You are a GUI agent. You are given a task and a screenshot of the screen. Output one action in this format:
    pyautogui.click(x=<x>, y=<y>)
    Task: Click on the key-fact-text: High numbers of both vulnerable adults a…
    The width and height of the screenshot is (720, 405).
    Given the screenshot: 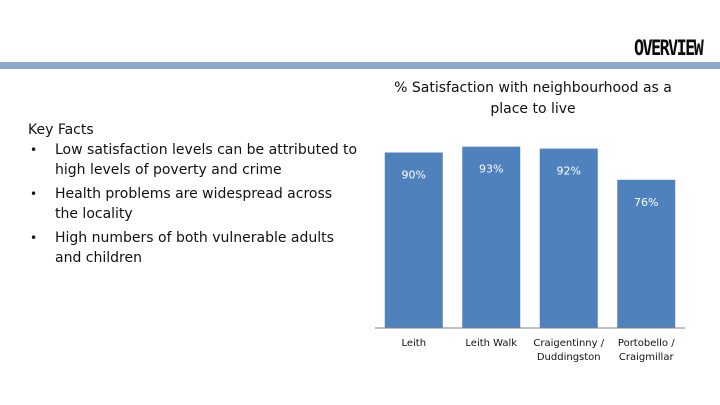 What is the action you would take?
    pyautogui.click(x=194, y=248)
    